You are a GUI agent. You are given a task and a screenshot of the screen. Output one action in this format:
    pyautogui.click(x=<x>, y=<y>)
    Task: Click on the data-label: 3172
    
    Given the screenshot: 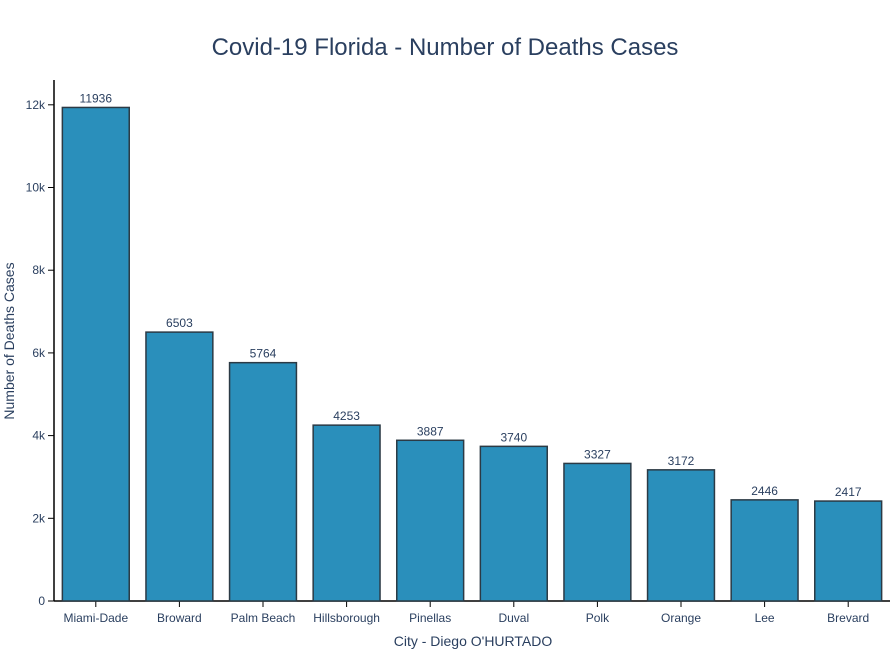 What is the action you would take?
    pyautogui.click(x=681, y=461)
    